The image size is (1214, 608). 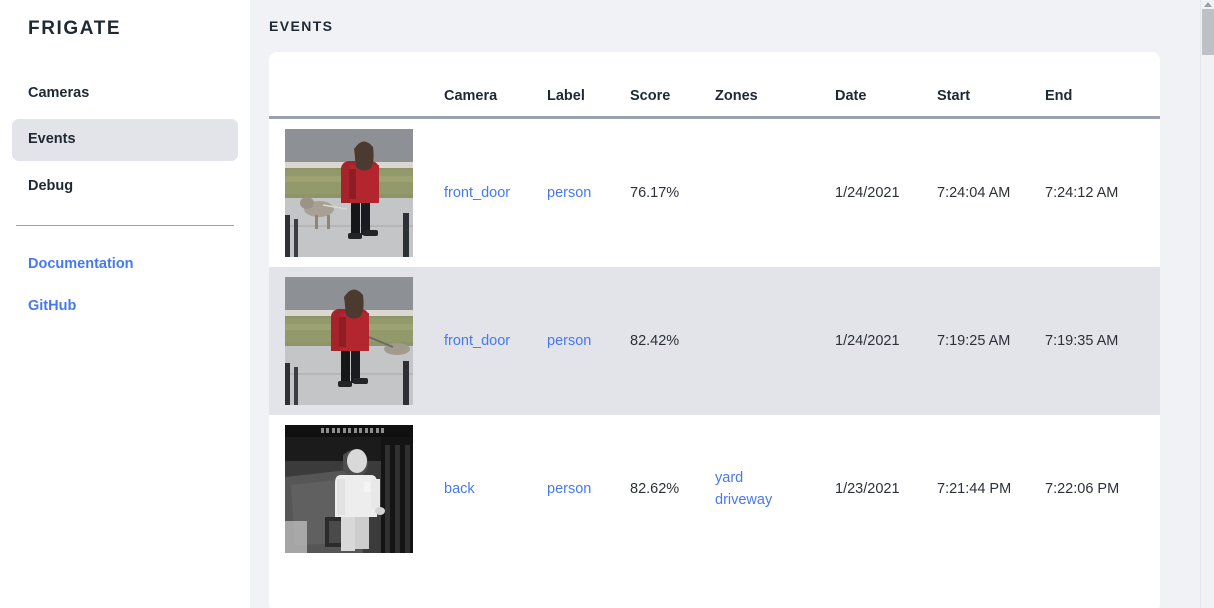 I want to click on event-camera-cell: back, so click(x=495, y=489).